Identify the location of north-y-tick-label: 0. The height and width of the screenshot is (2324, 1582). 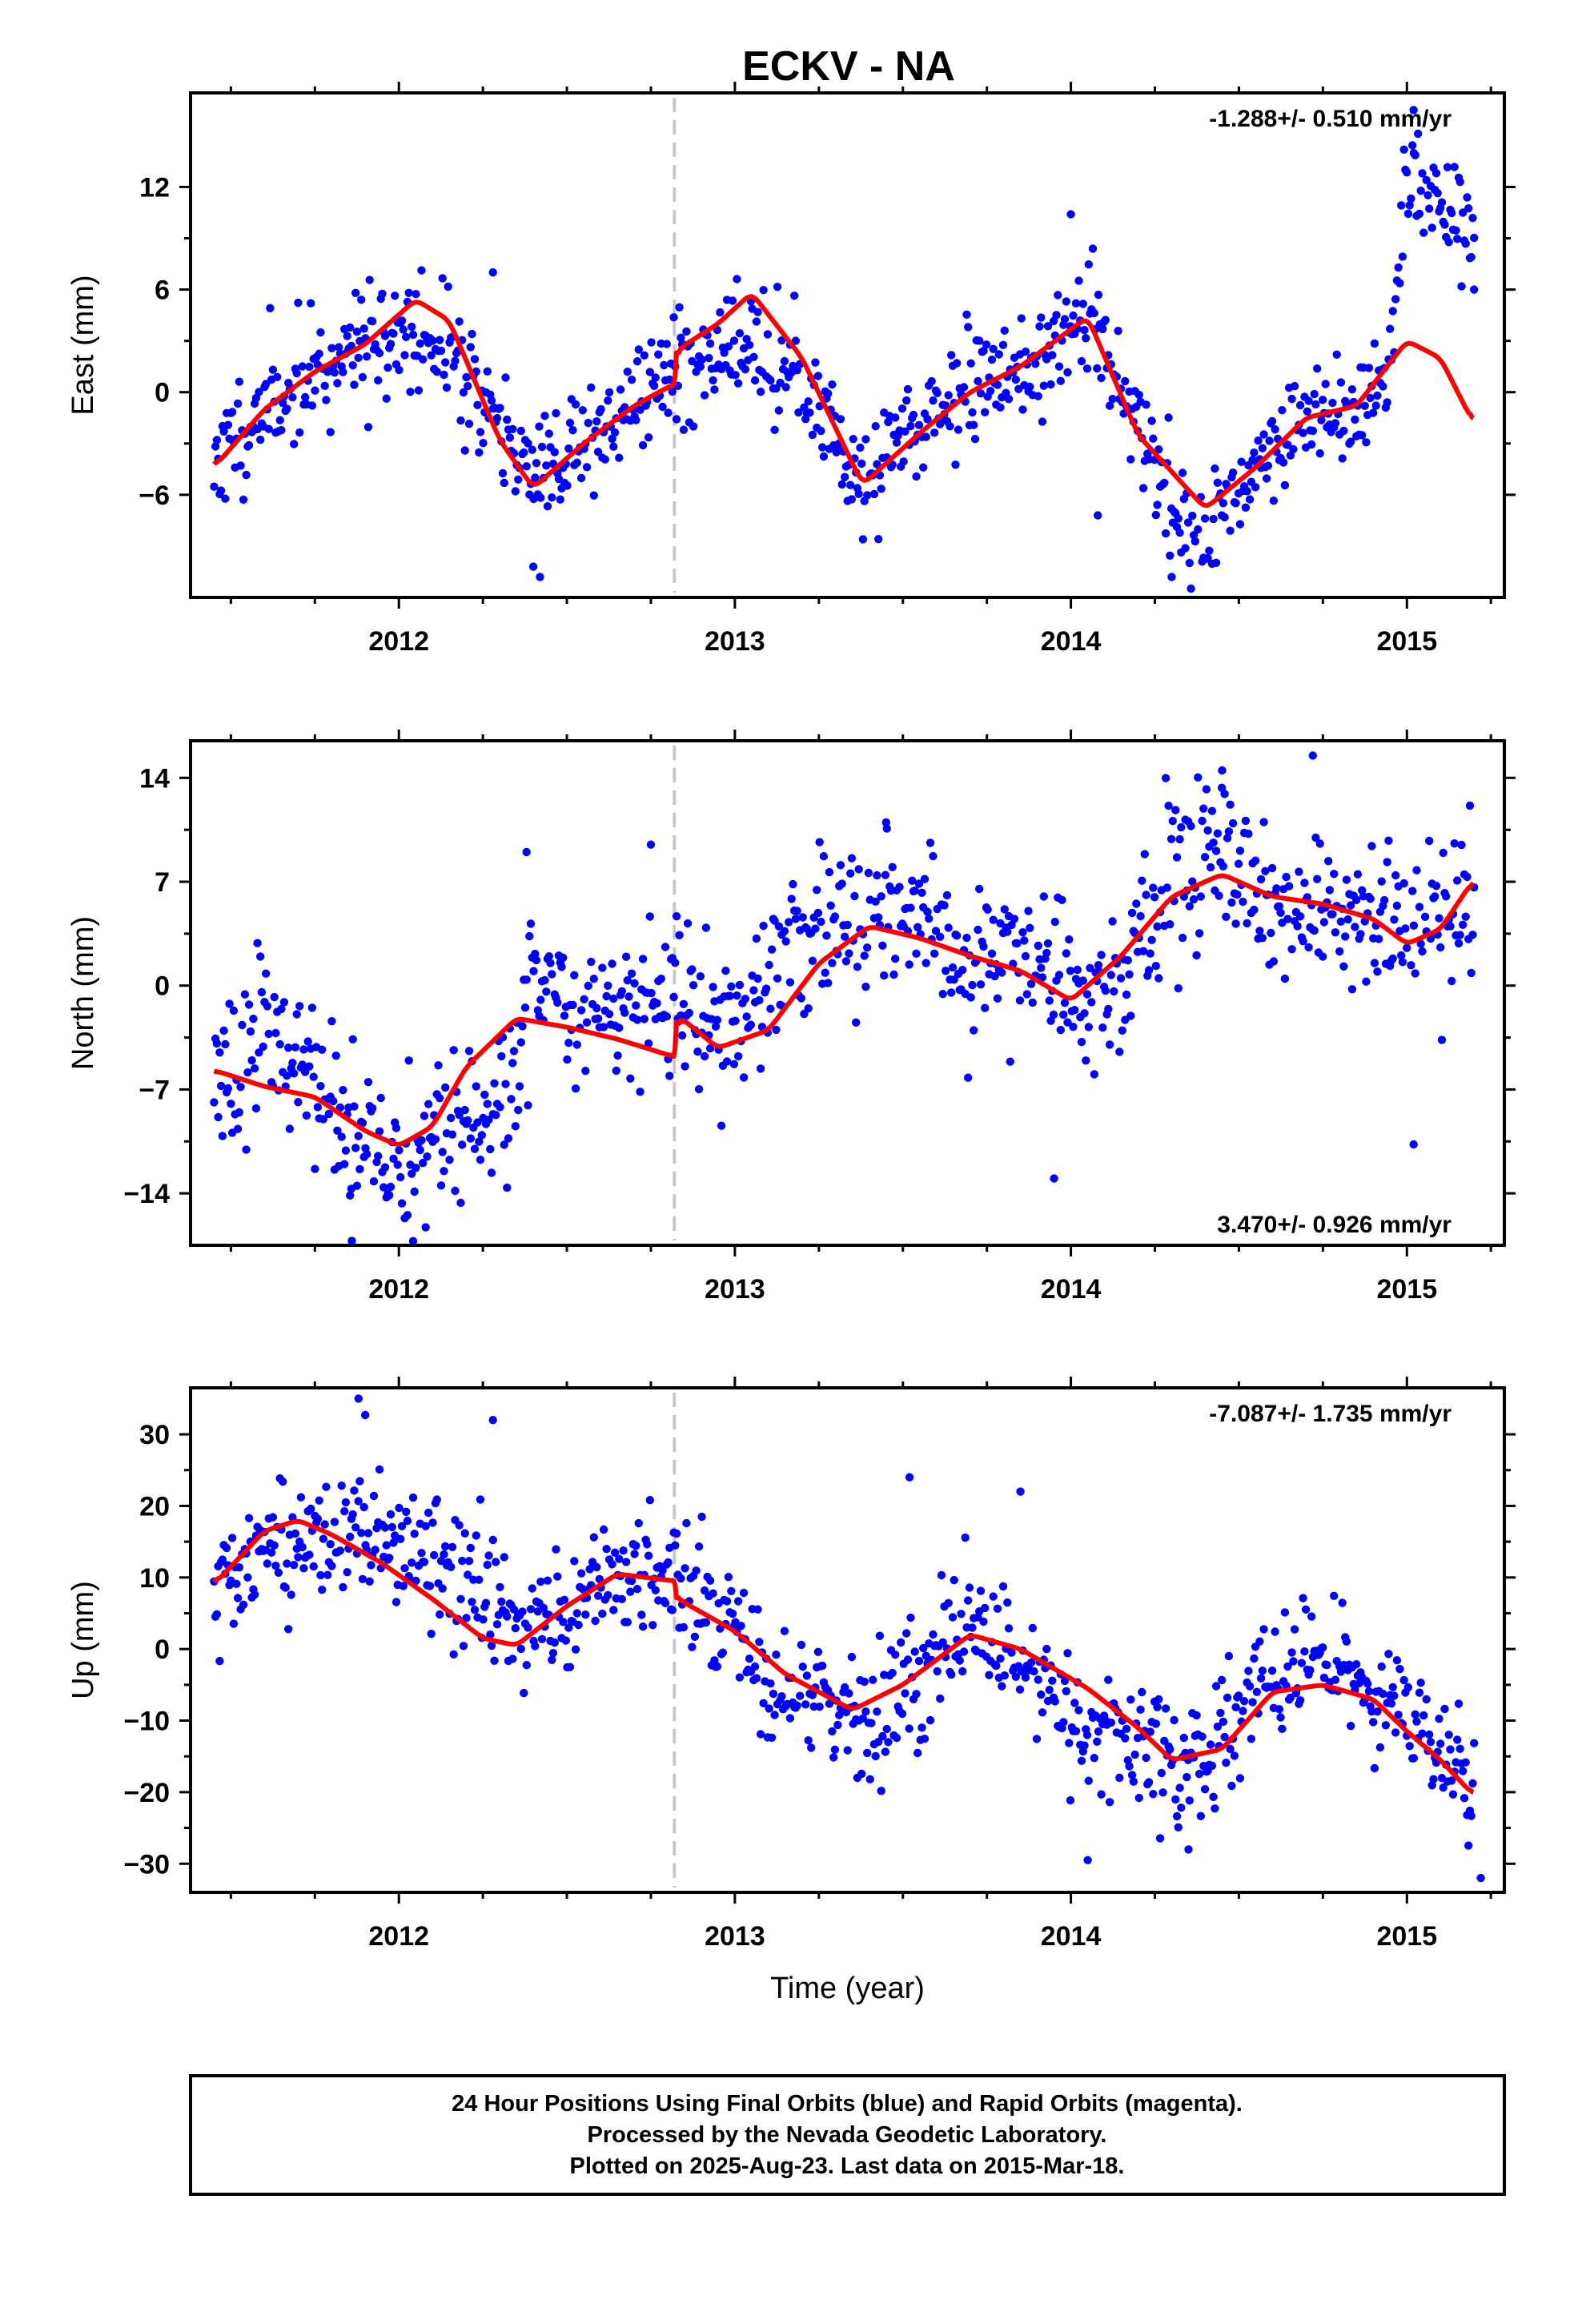
(162, 987).